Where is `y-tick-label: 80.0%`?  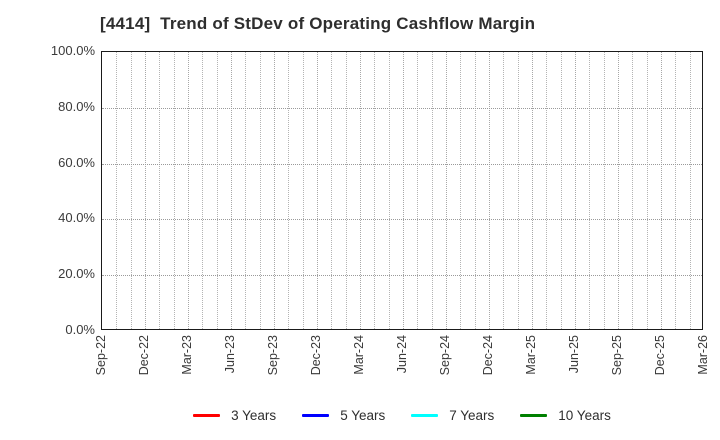 y-tick-label: 80.0% is located at coordinates (76, 106).